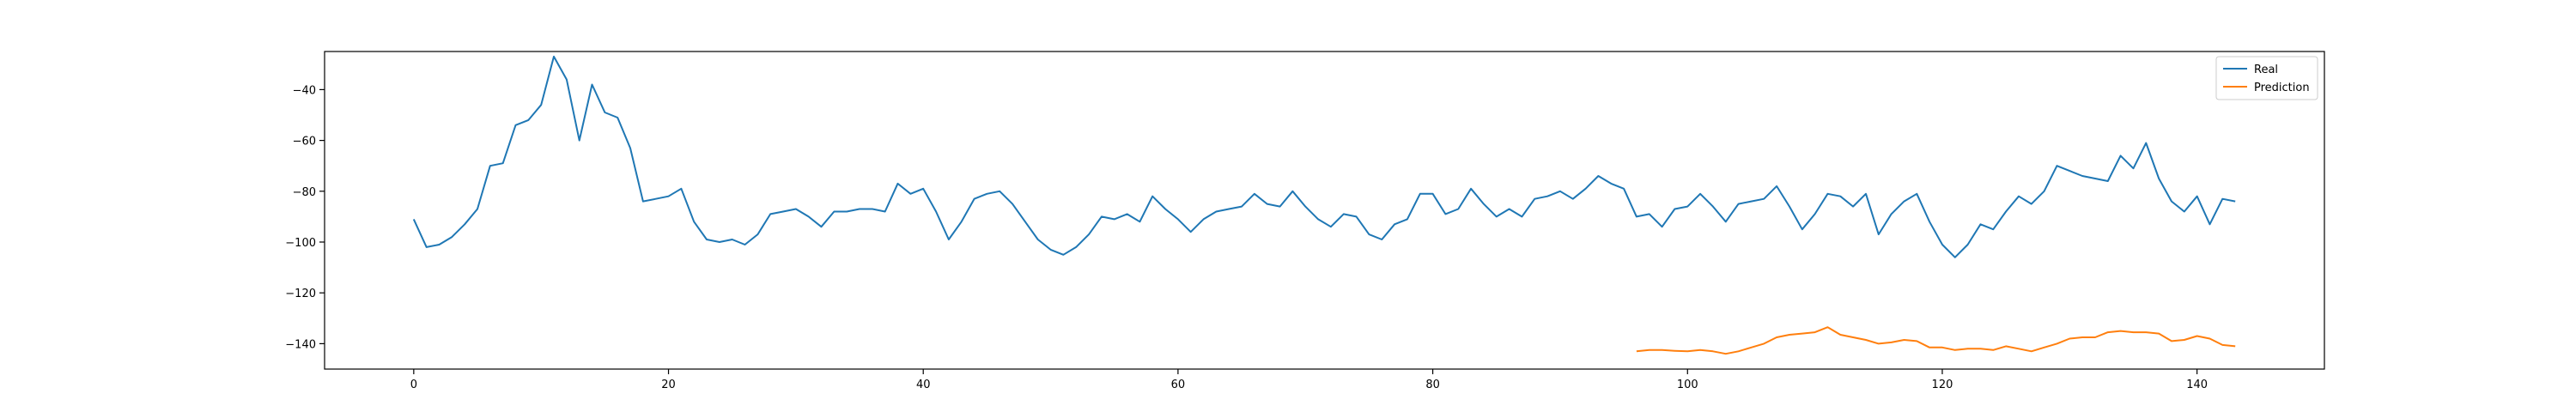 Image resolution: width=2576 pixels, height=412 pixels. I want to click on legend-box, so click(2266, 78).